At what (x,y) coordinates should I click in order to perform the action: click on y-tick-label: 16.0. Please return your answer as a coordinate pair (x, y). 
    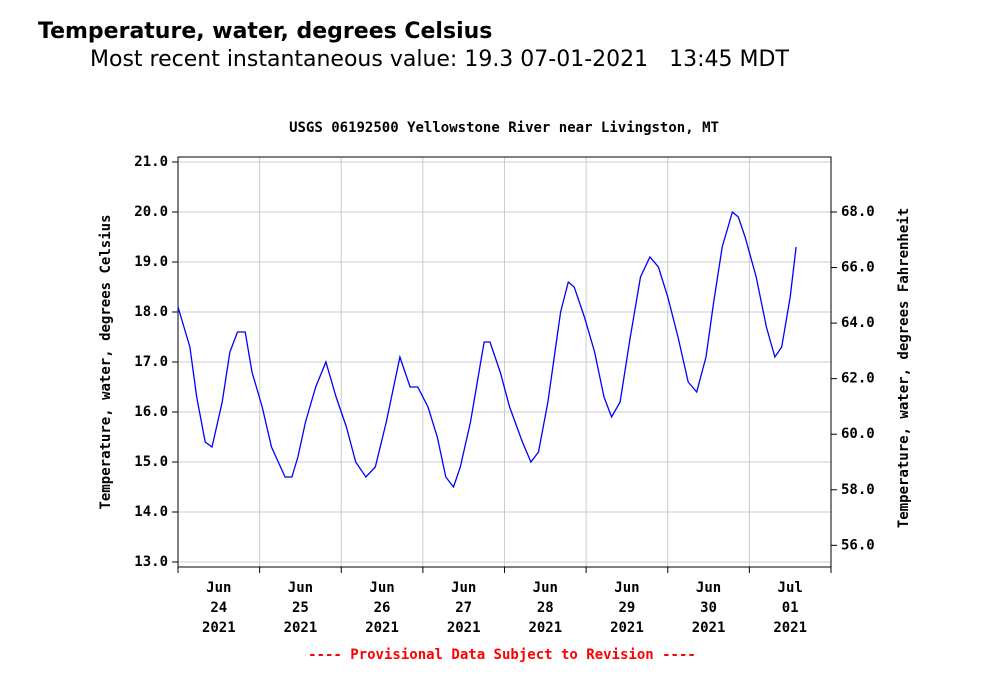
    Looking at the image, I should click on (151, 412).